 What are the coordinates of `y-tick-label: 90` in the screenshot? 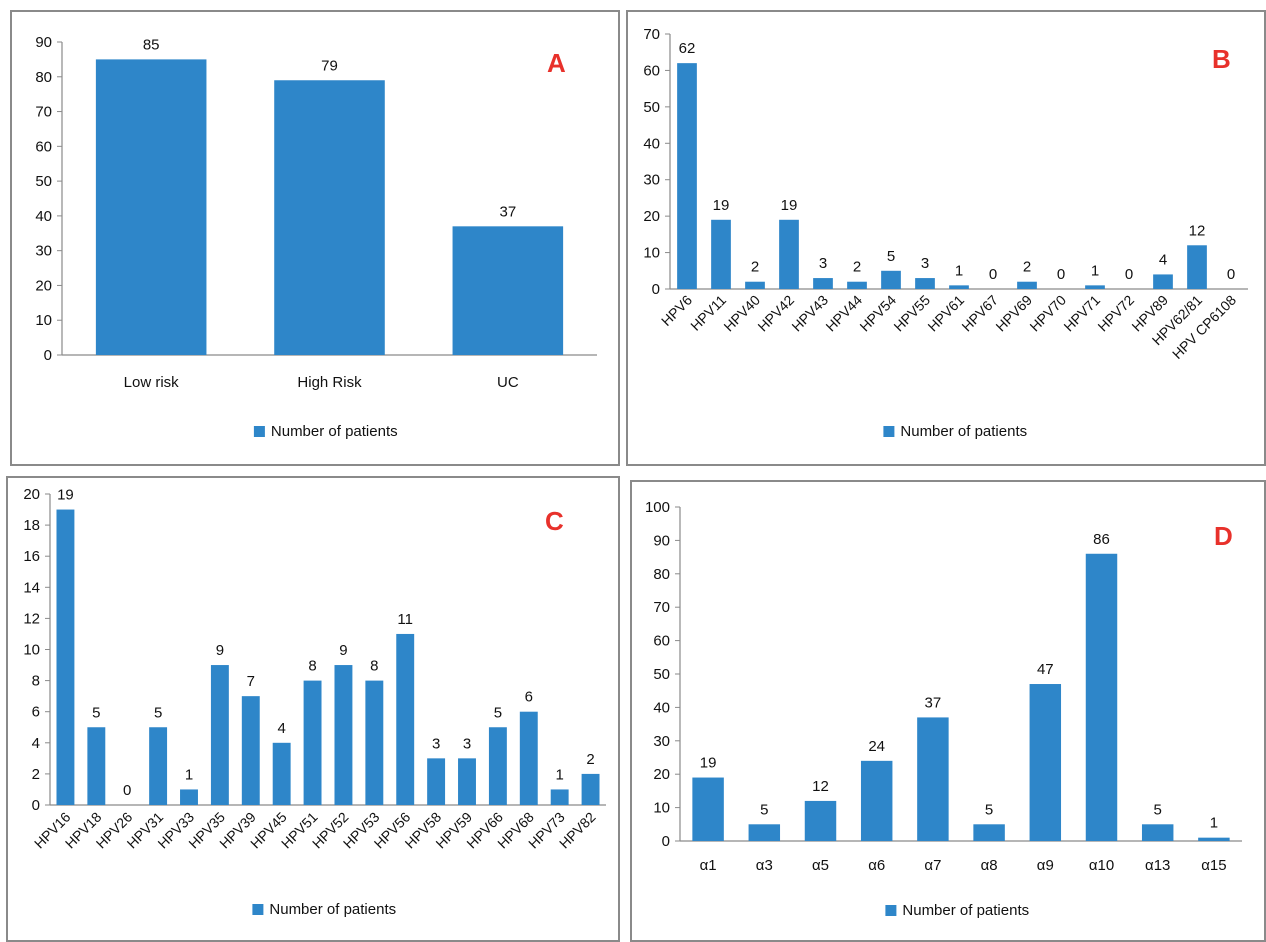 It's located at (661, 540).